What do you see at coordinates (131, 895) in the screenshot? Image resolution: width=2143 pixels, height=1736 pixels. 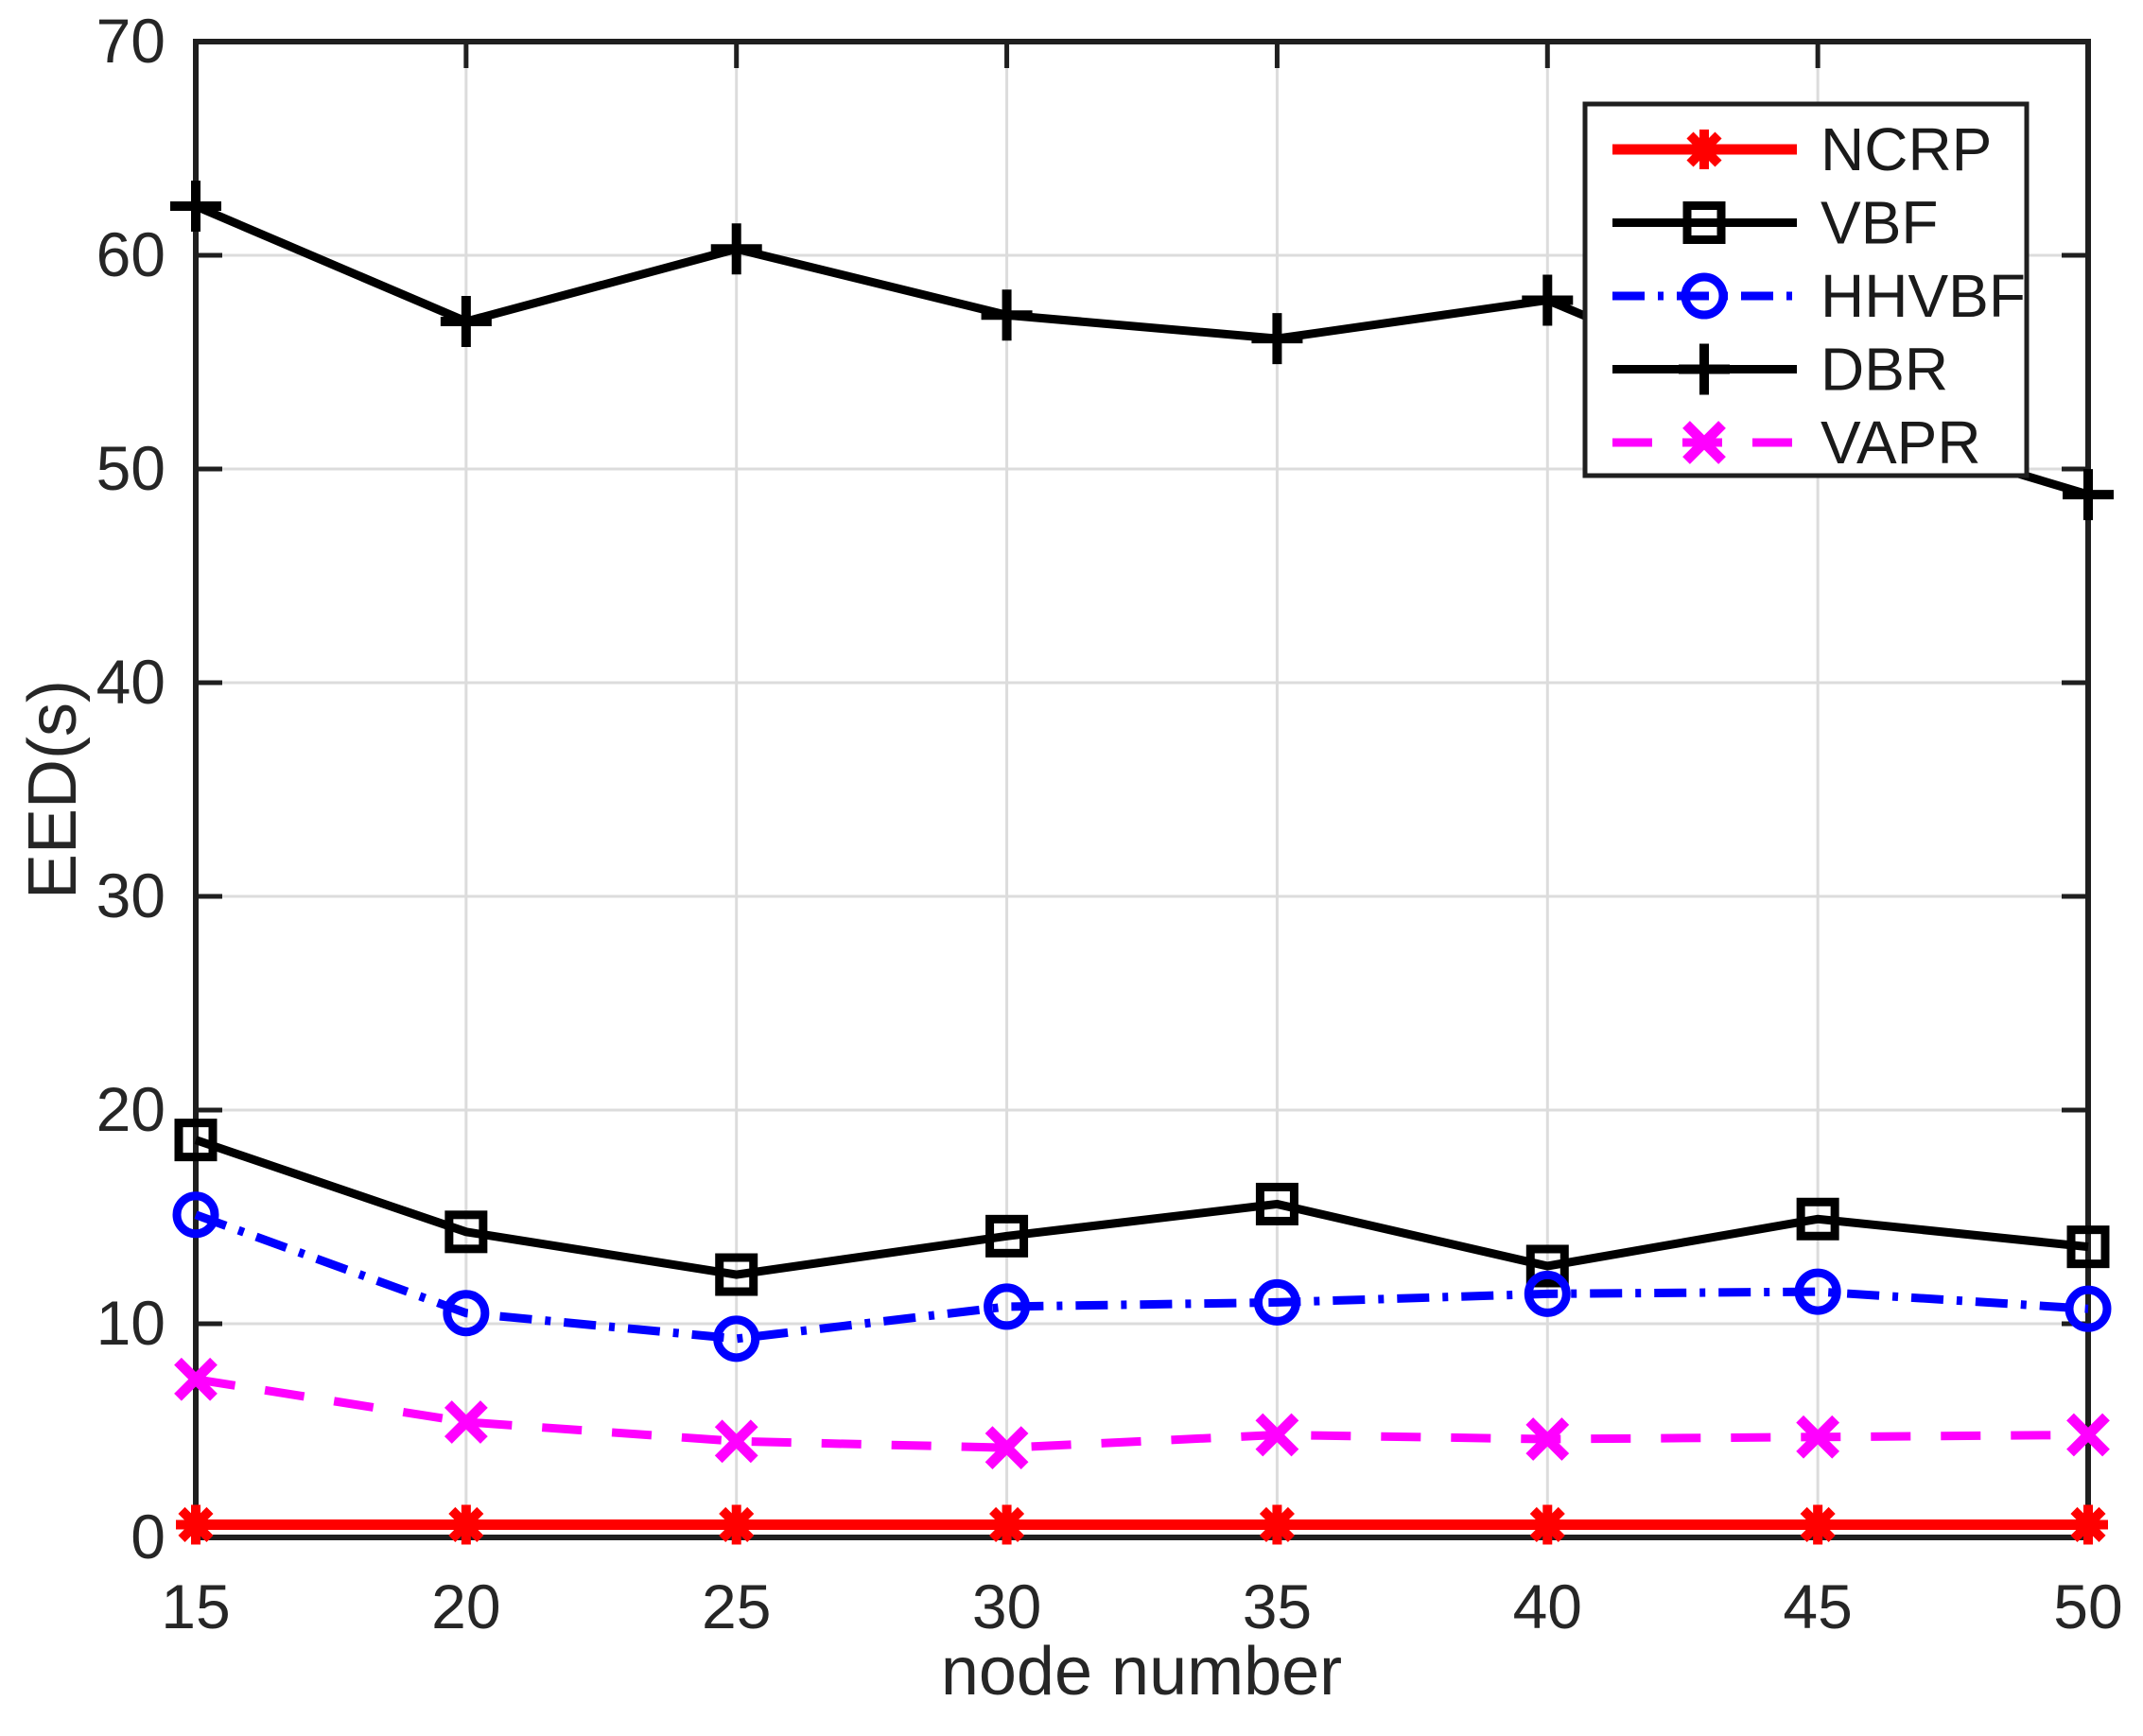 I see `y-tick-label: 30` at bounding box center [131, 895].